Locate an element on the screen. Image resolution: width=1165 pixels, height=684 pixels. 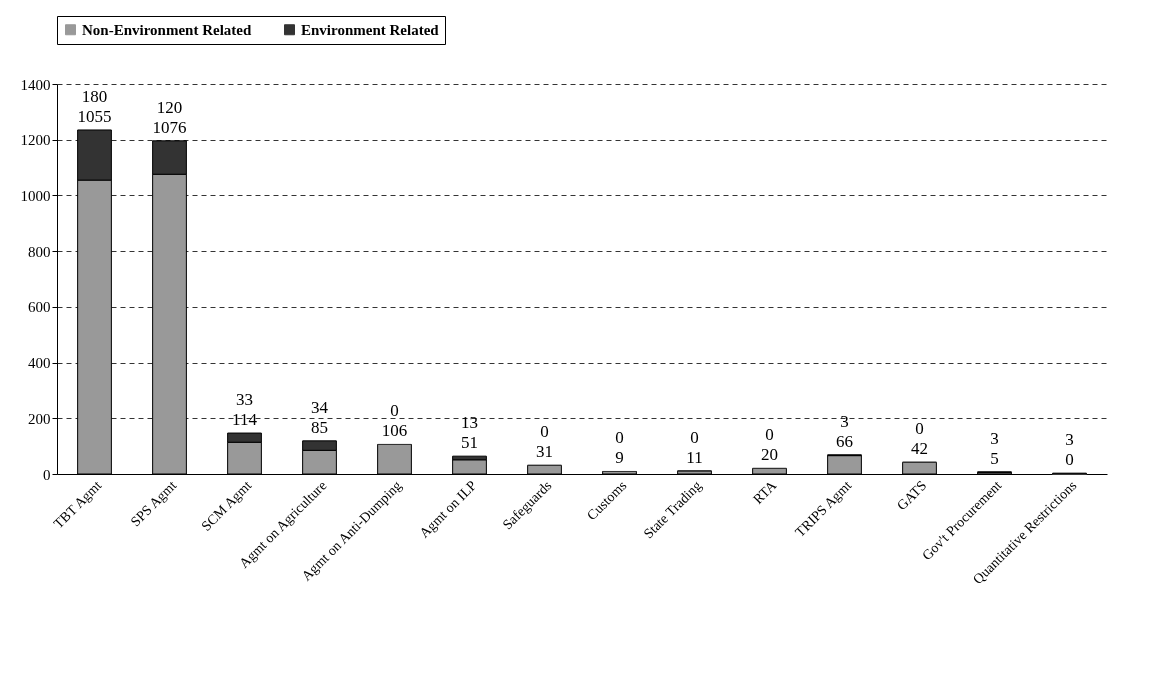
y-tick-label: 400 is located at coordinates (39, 363).